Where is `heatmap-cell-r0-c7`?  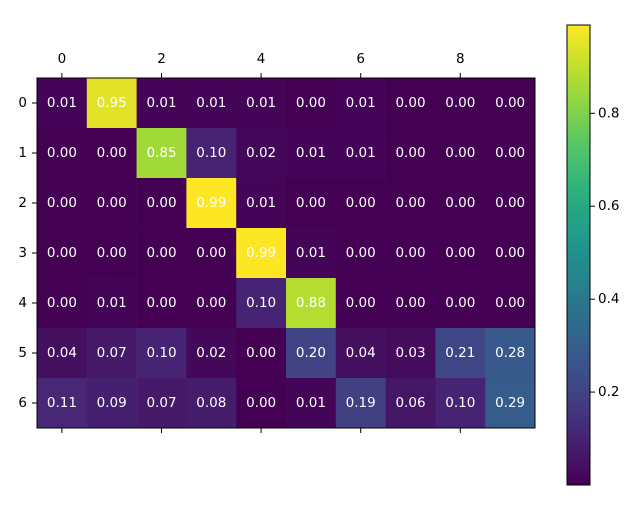 heatmap-cell-r0-c7 is located at coordinates (410, 103).